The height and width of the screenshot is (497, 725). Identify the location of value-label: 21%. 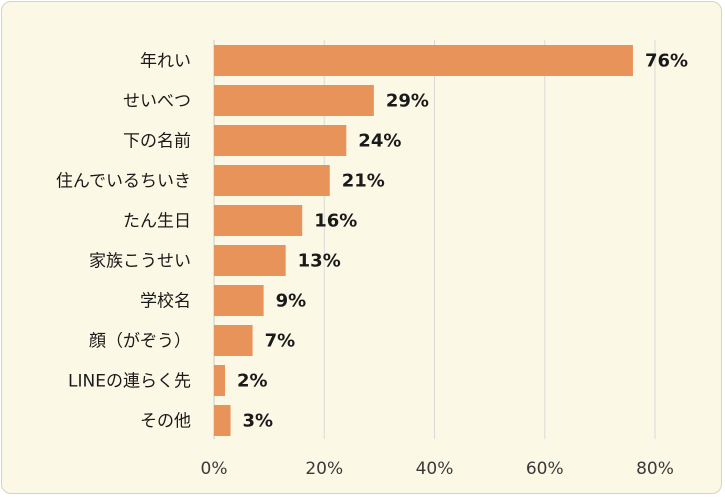
(363, 181).